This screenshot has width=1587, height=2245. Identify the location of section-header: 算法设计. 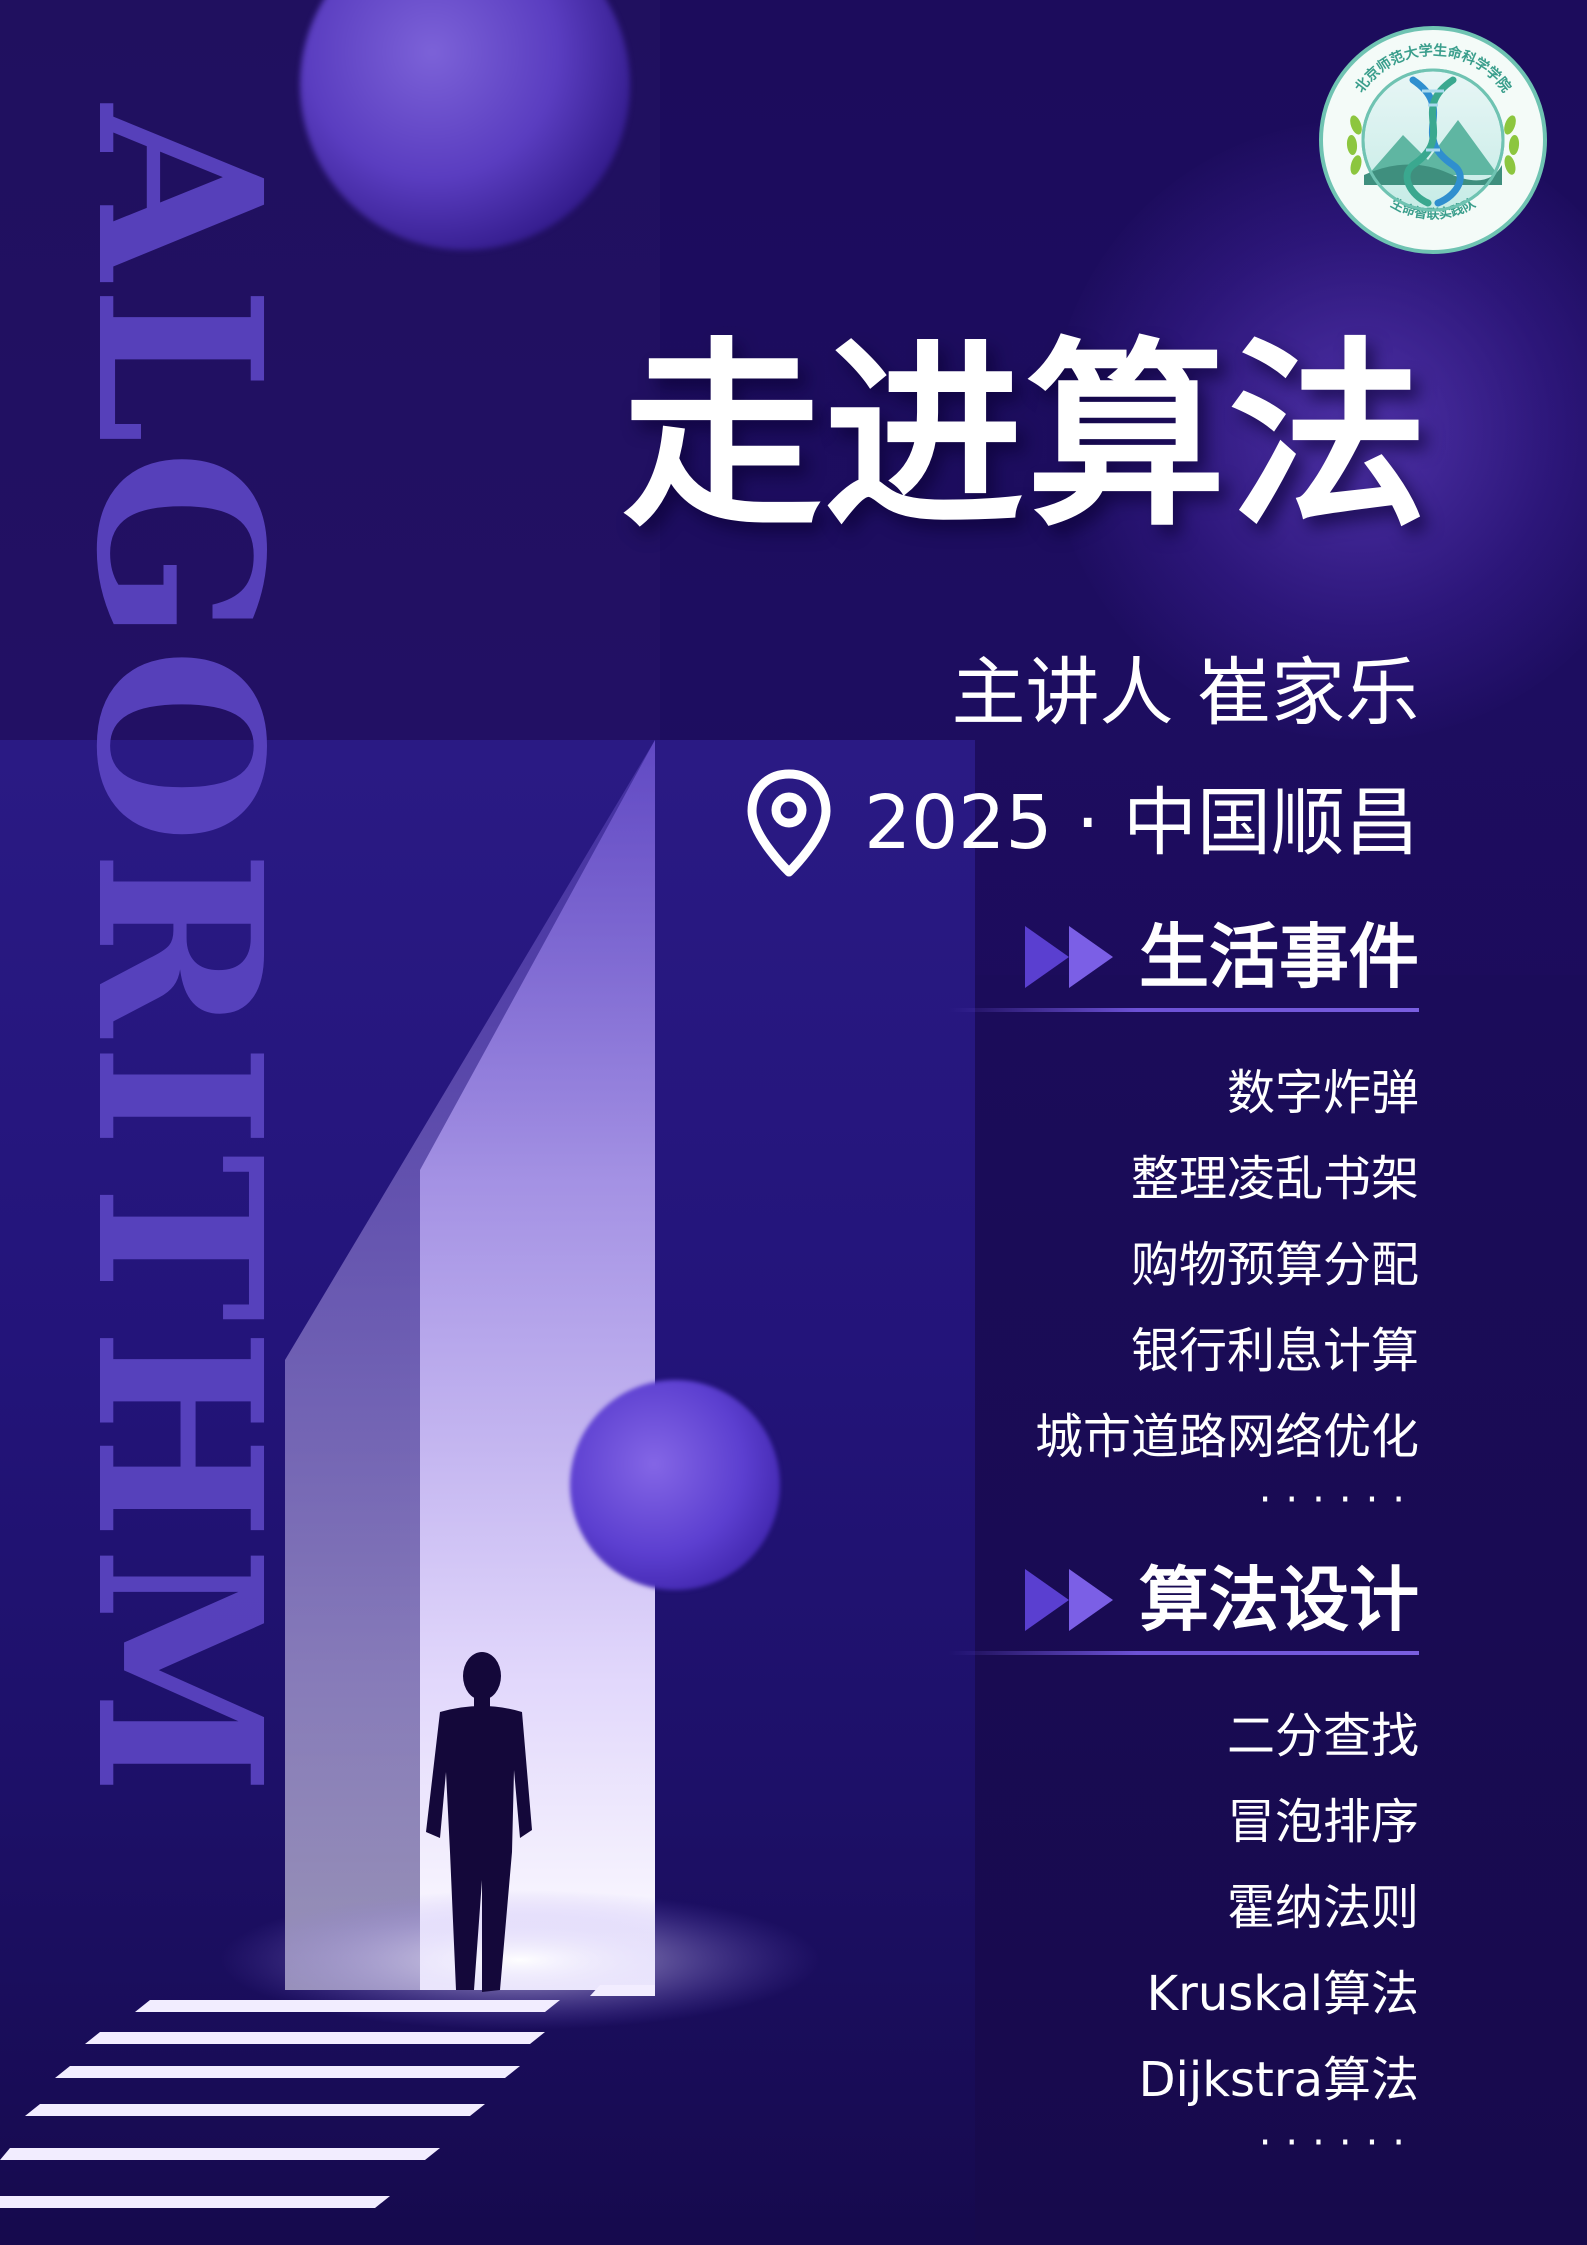
(1204, 1600).